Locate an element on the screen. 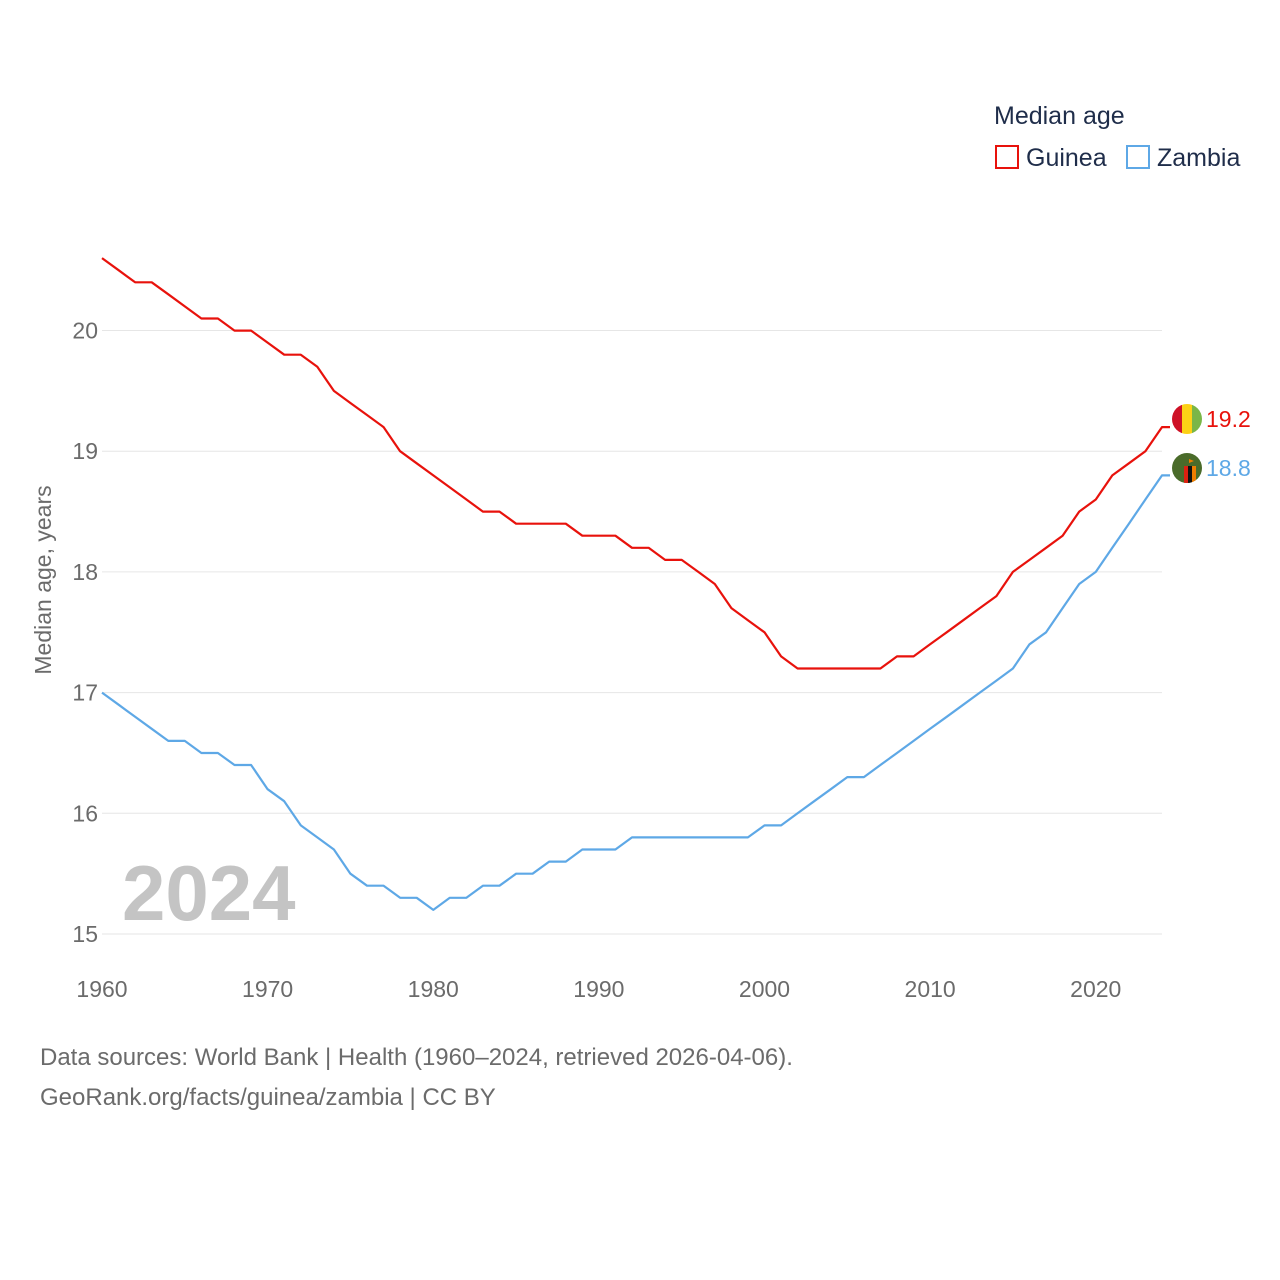  footer-credit: GeoRank.org/facts/guinea/zambia | CC BY is located at coordinates (268, 1097).